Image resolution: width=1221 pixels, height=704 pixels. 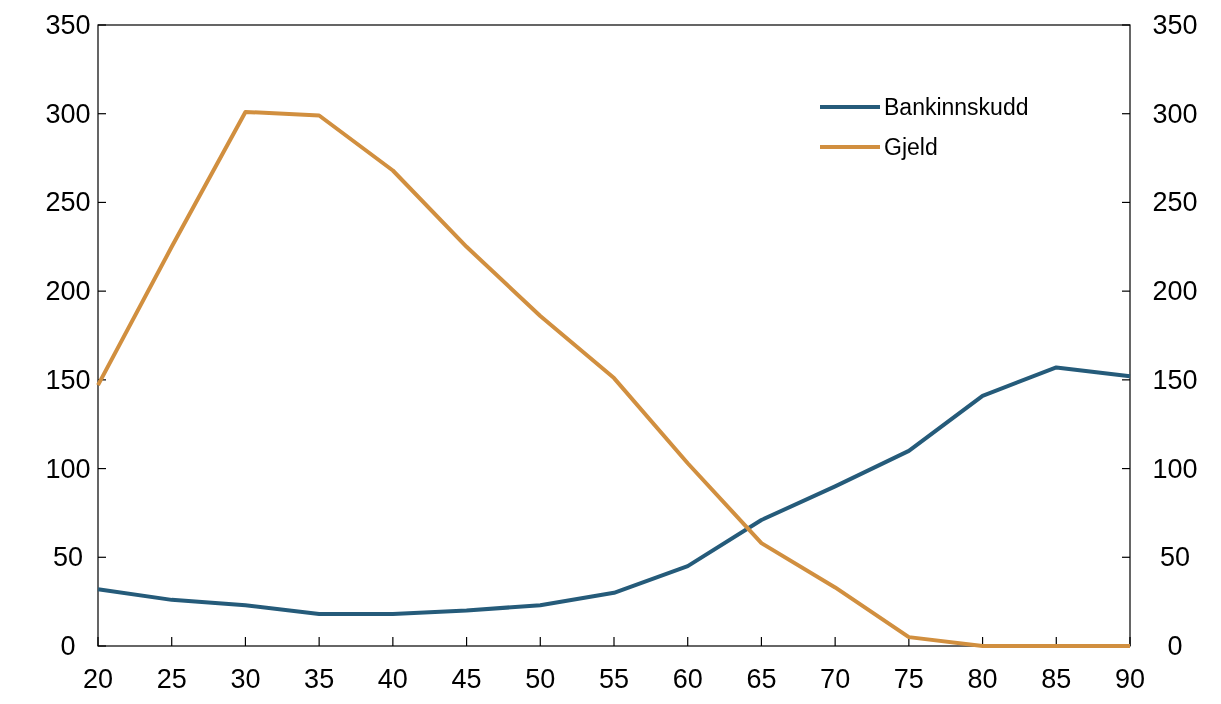 What do you see at coordinates (540, 679) in the screenshot?
I see `x-tick-label: 50` at bounding box center [540, 679].